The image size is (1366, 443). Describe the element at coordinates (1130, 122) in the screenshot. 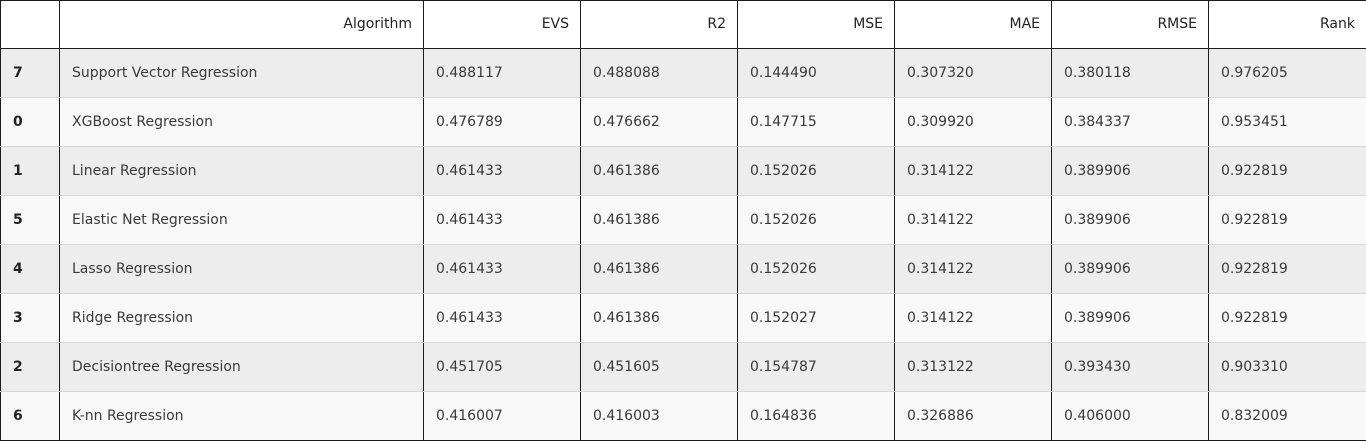

I see `cell-rmse: 0.384337` at that location.